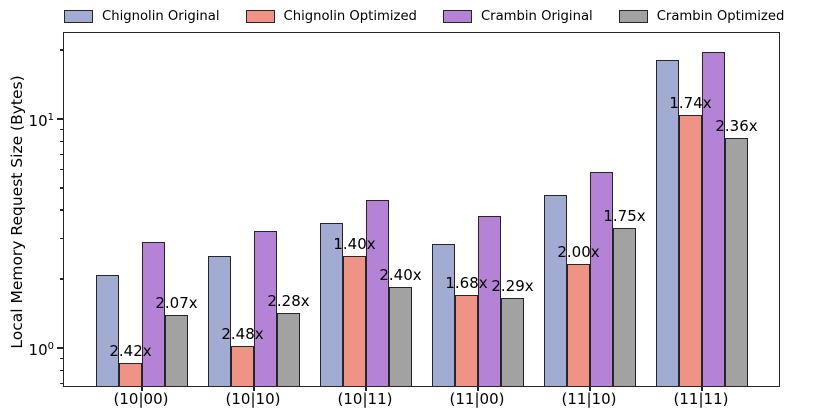 This screenshot has width=830, height=415. Describe the element at coordinates (176, 302) in the screenshot. I see `ratio-annotation-crambin-optimized-10-00: 2.07x` at that location.